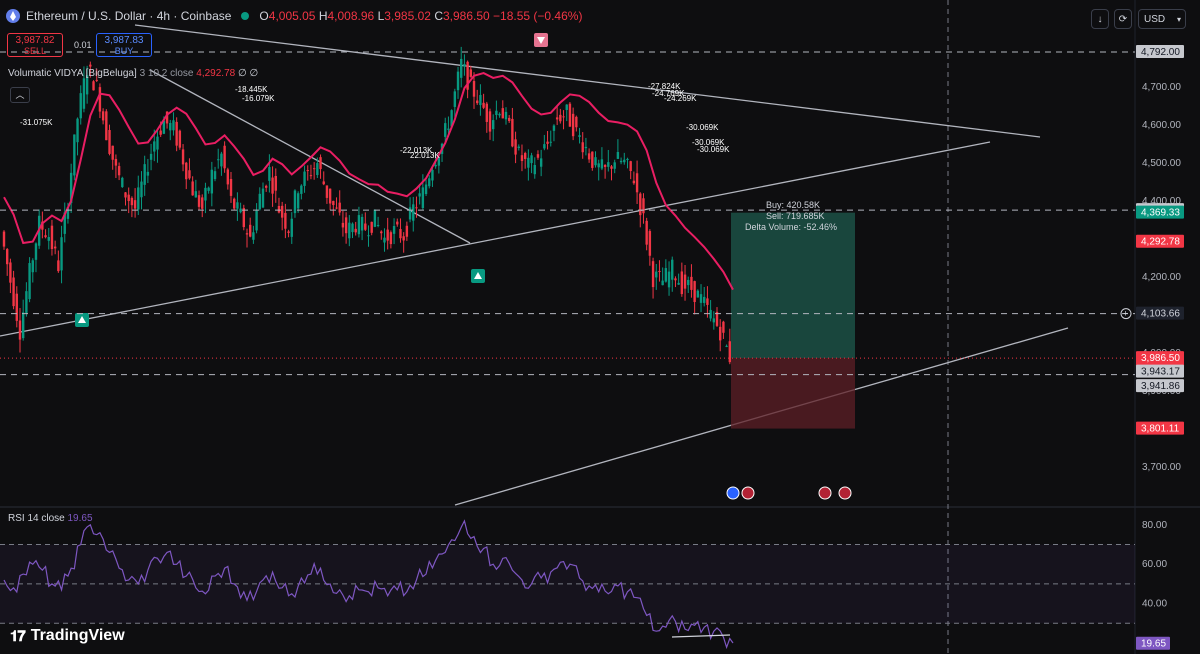 The height and width of the screenshot is (654, 1200). I want to click on indicator-extra: ∅ ∅, so click(248, 73).